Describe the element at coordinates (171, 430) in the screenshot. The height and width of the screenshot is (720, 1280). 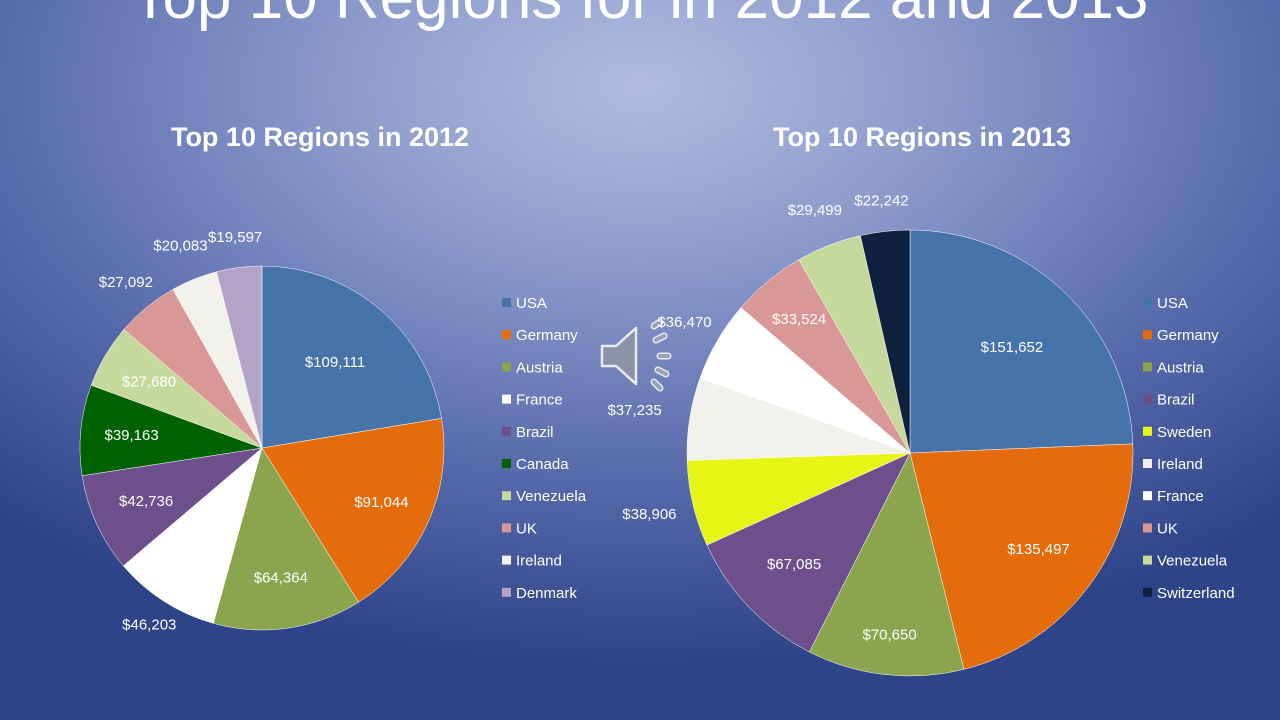
I see `pie-slice-canada` at that location.